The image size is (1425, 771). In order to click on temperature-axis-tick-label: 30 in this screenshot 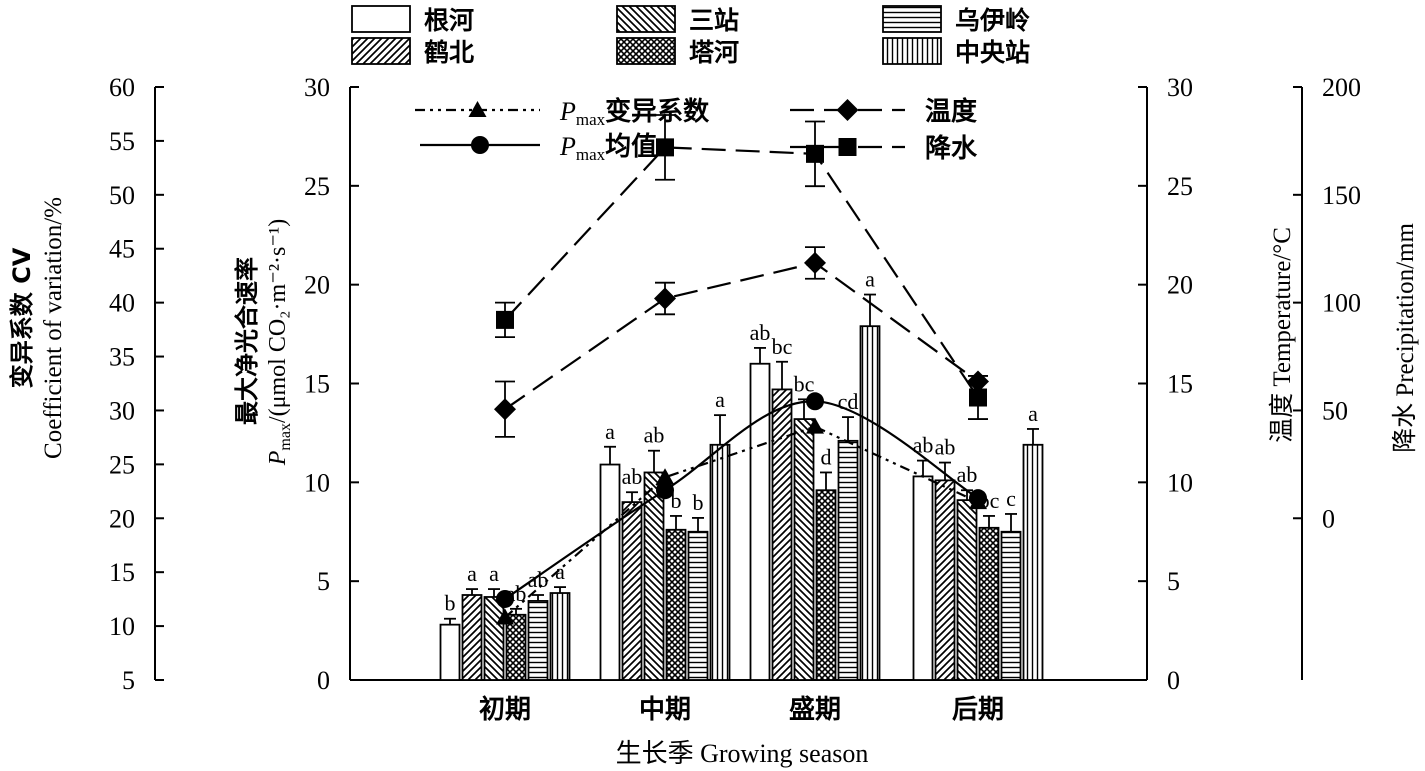, I will do `click(1180, 87)`.